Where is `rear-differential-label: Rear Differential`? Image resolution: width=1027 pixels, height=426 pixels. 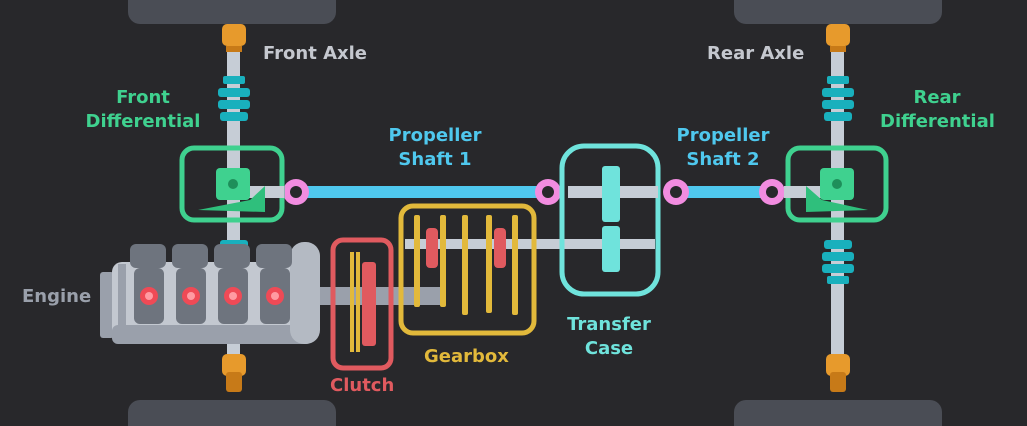
rear-differential-label: Rear Differential is located at coordinates (937, 109).